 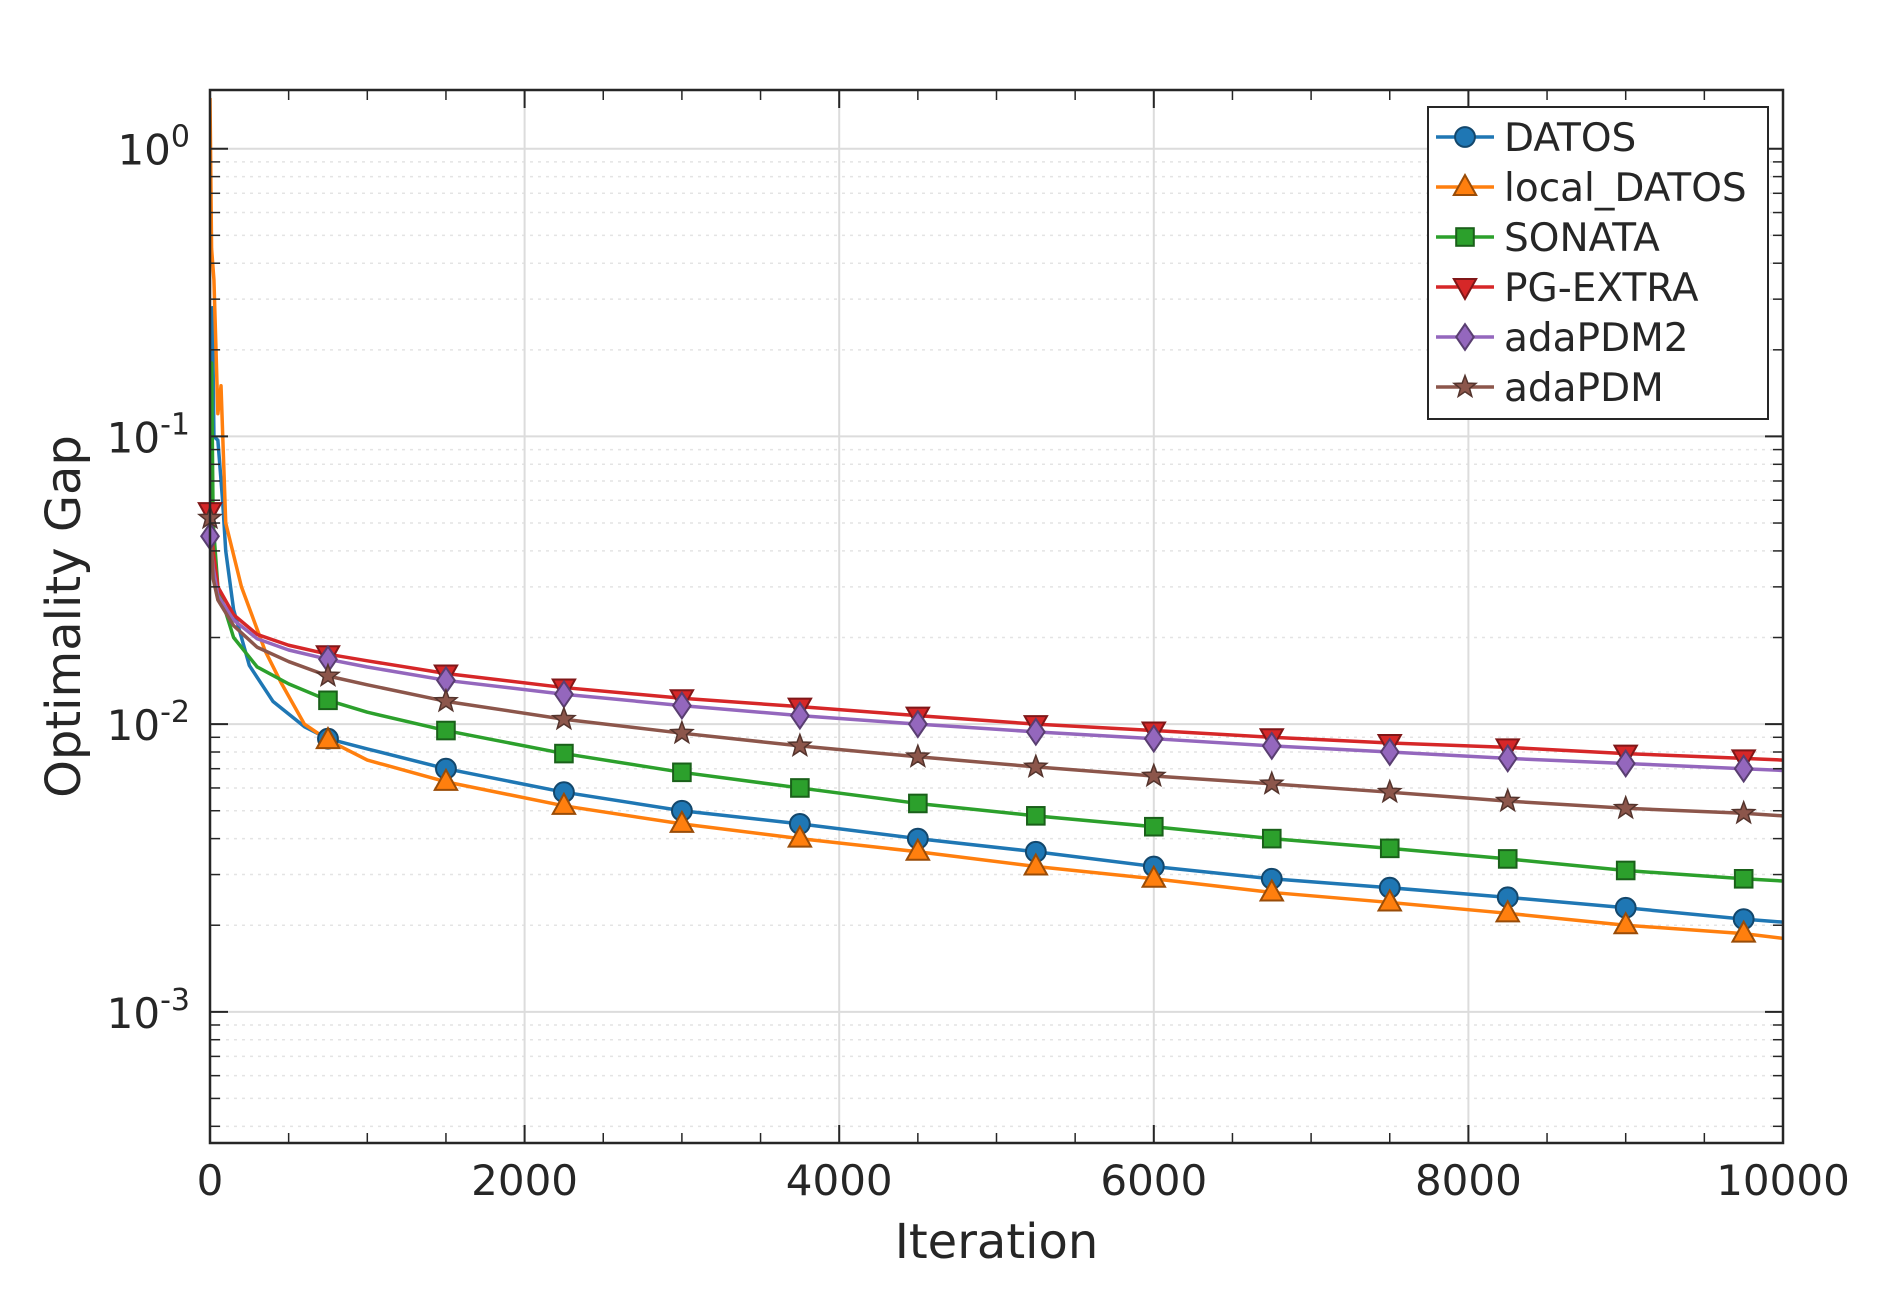 I want to click on legend-box, so click(x=1598, y=263).